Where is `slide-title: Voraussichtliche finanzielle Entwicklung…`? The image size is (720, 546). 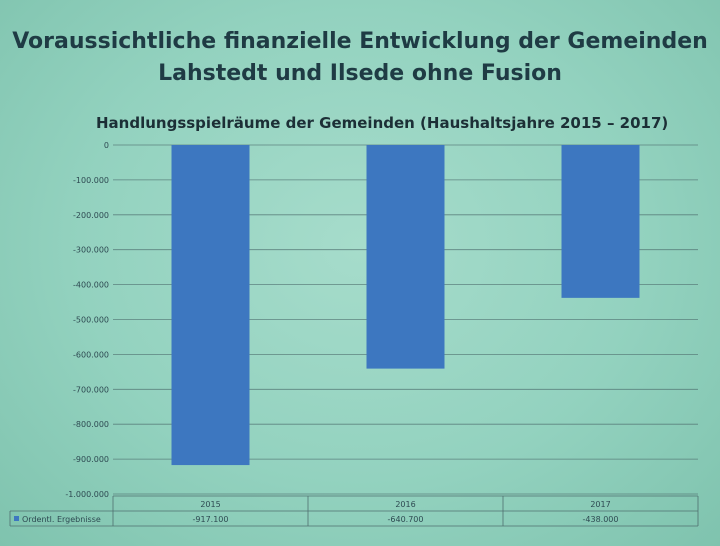
slide-title: Voraussichtliche finanzielle Entwicklung… is located at coordinates (360, 58).